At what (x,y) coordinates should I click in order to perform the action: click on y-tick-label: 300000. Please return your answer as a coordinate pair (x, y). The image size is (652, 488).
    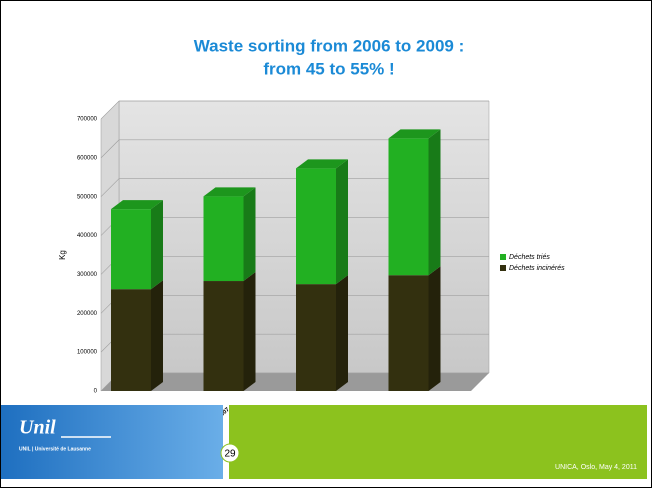
    Looking at the image, I should click on (87, 275).